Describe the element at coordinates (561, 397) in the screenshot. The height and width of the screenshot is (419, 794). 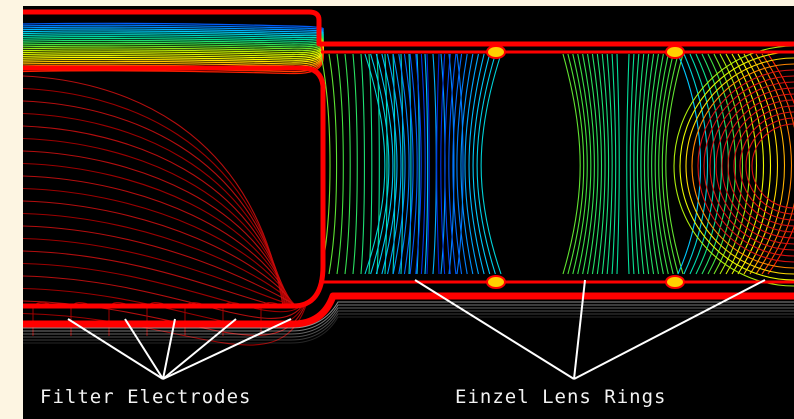
I see `einzel-lens-rings-label: Einzel Lens Rings` at that location.